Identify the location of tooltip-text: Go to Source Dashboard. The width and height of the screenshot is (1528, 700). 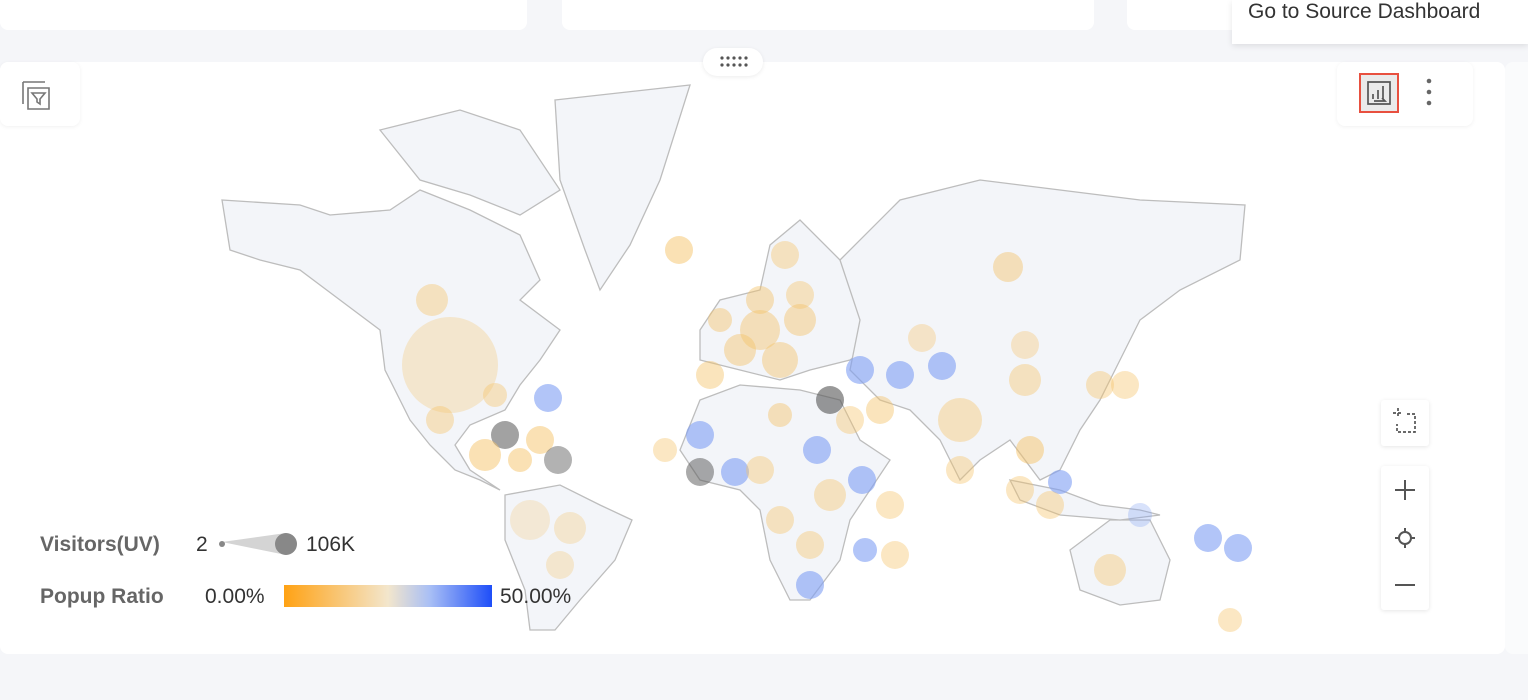
(1364, 11).